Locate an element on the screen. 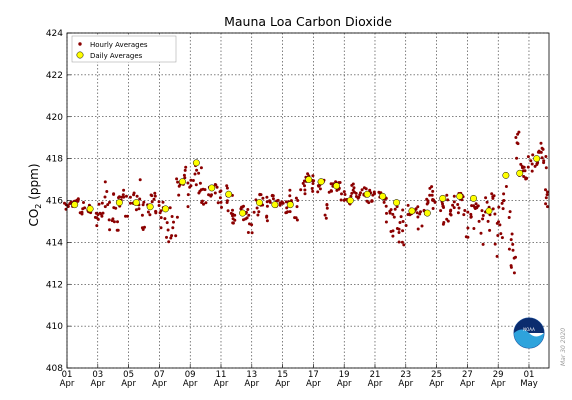 This screenshot has width=572, height=400. x-tick-day: 23 is located at coordinates (405, 375).